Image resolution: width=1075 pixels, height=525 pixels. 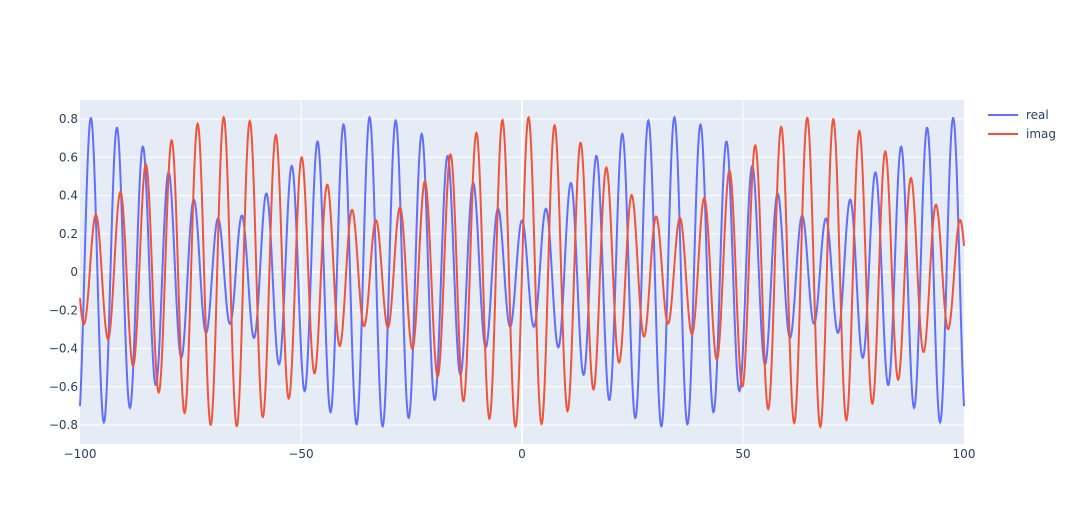 What do you see at coordinates (80, 454) in the screenshot?
I see `x-tick-label: −100` at bounding box center [80, 454].